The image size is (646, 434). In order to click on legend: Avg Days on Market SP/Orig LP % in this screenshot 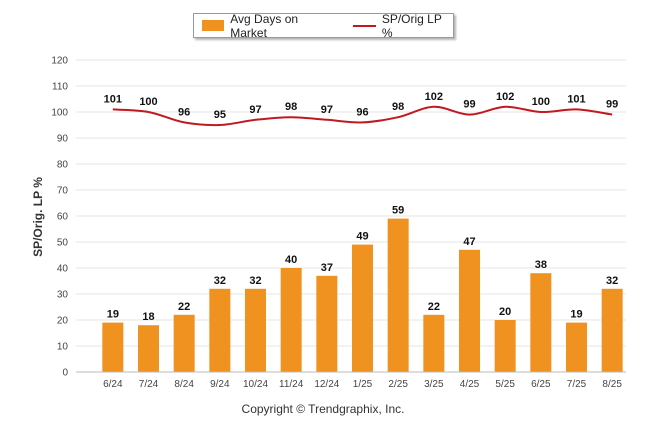, I will do `click(323, 26)`.